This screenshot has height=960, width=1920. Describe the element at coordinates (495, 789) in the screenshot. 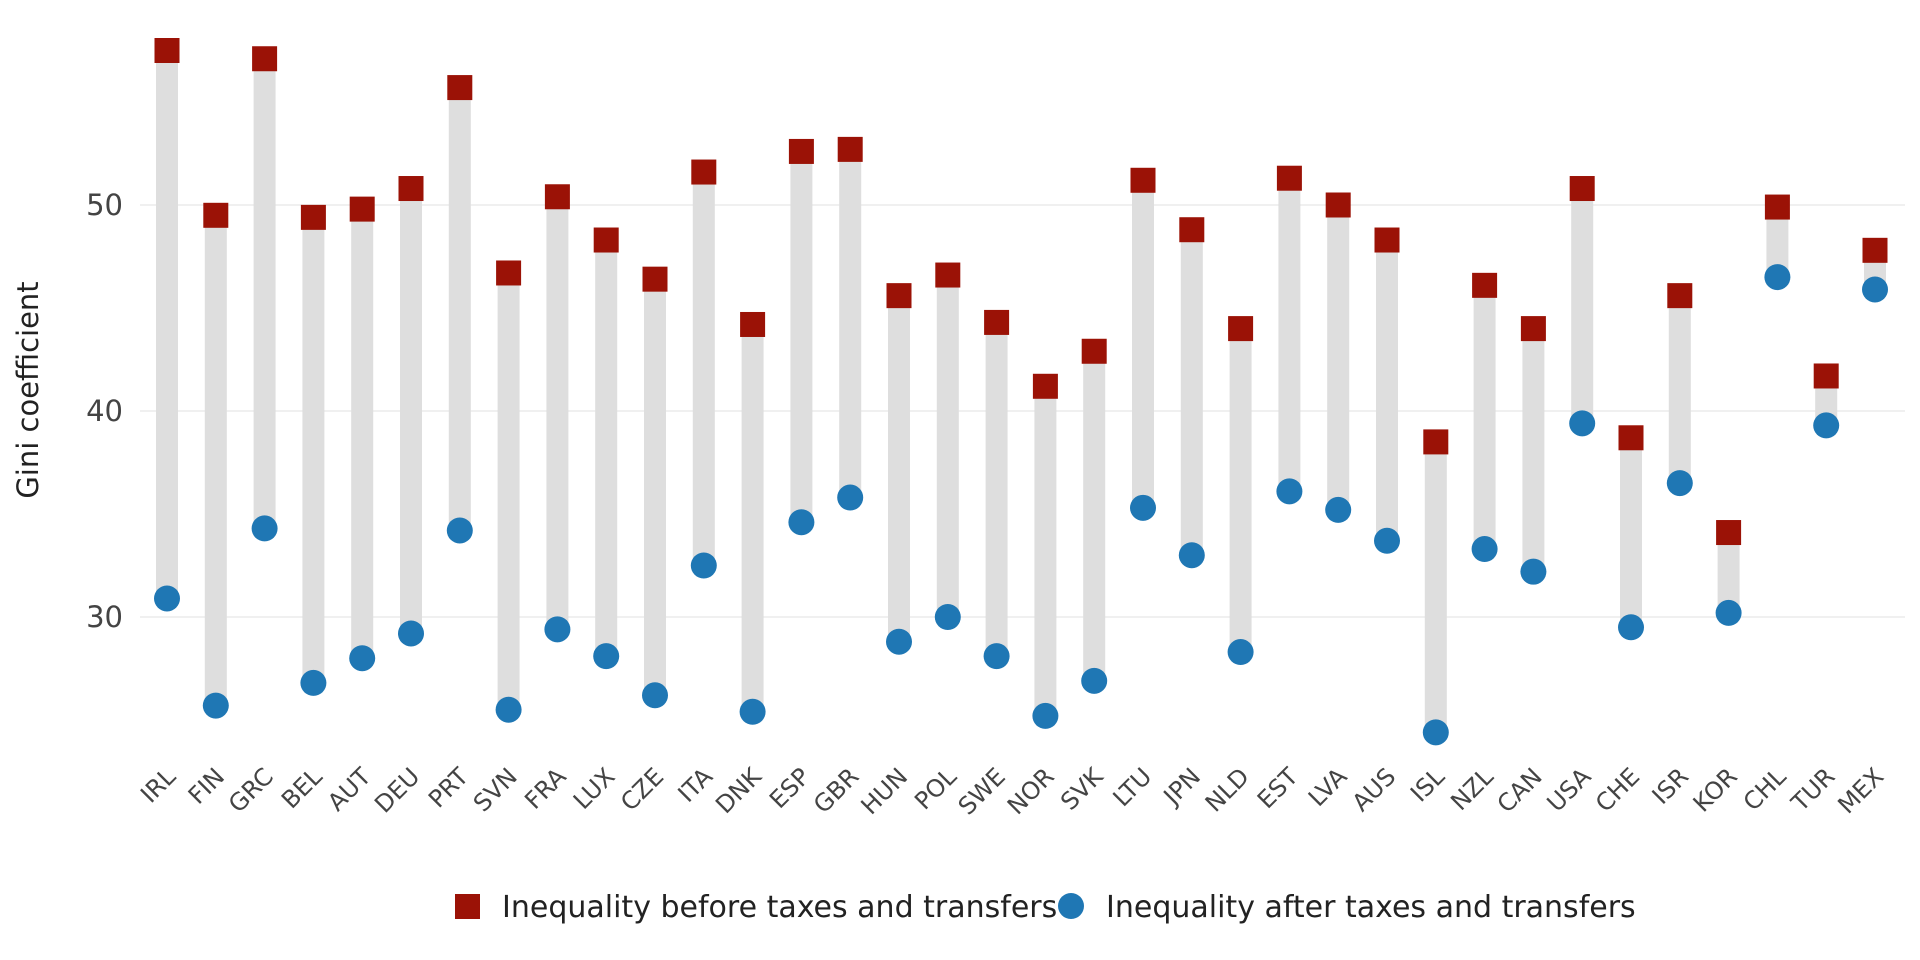

I see `x-tick-label: SVN` at that location.